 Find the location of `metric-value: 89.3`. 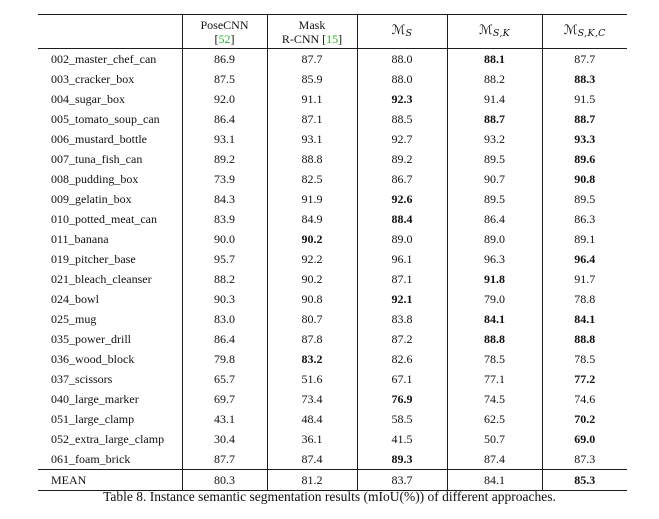

metric-value: 89.3 is located at coordinates (402, 459).